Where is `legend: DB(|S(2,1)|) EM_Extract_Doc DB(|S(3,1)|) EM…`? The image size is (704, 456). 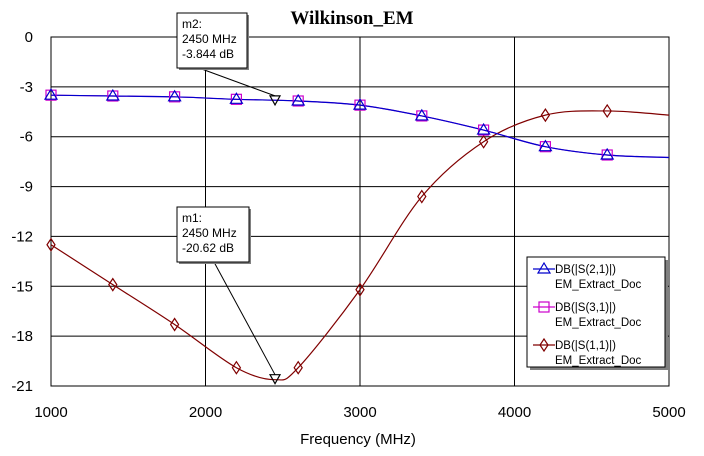
legend: DB(|S(2,1)|) EM_Extract_Doc DB(|S(3,1)|) EM… is located at coordinates (597, 313).